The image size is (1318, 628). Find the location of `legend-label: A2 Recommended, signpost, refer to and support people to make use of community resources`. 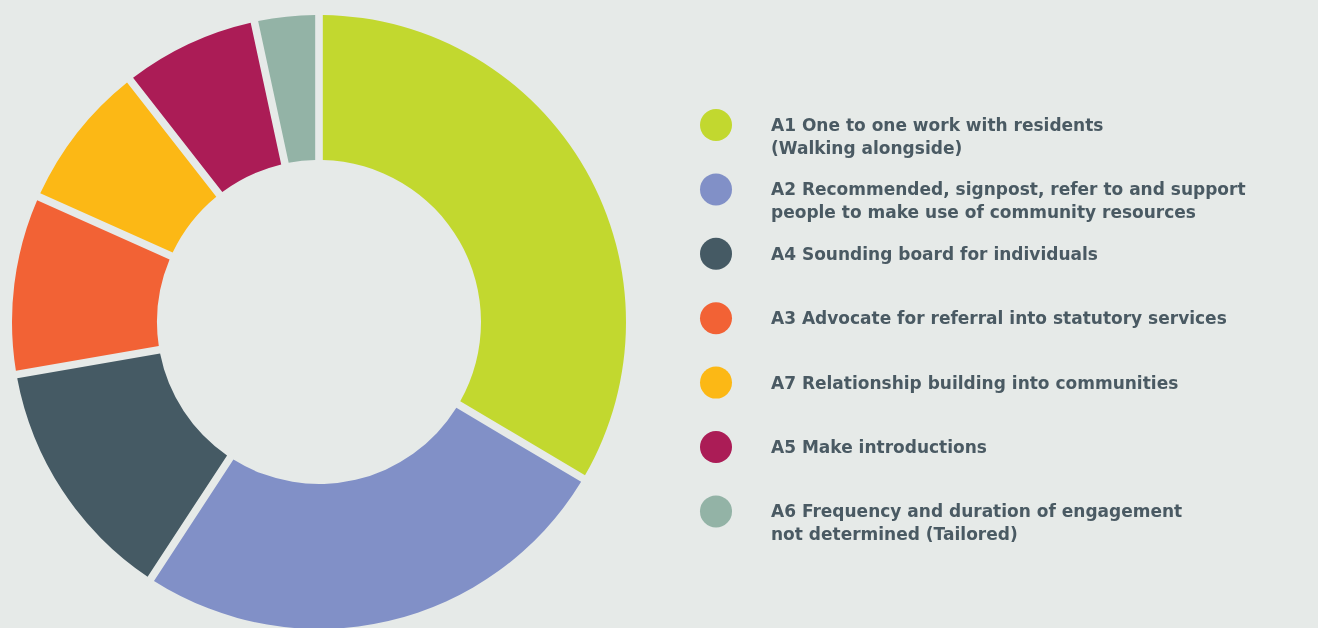

legend-label: A2 Recommended, signpost, refer to and support people to make use of community resources is located at coordinates (1008, 201).